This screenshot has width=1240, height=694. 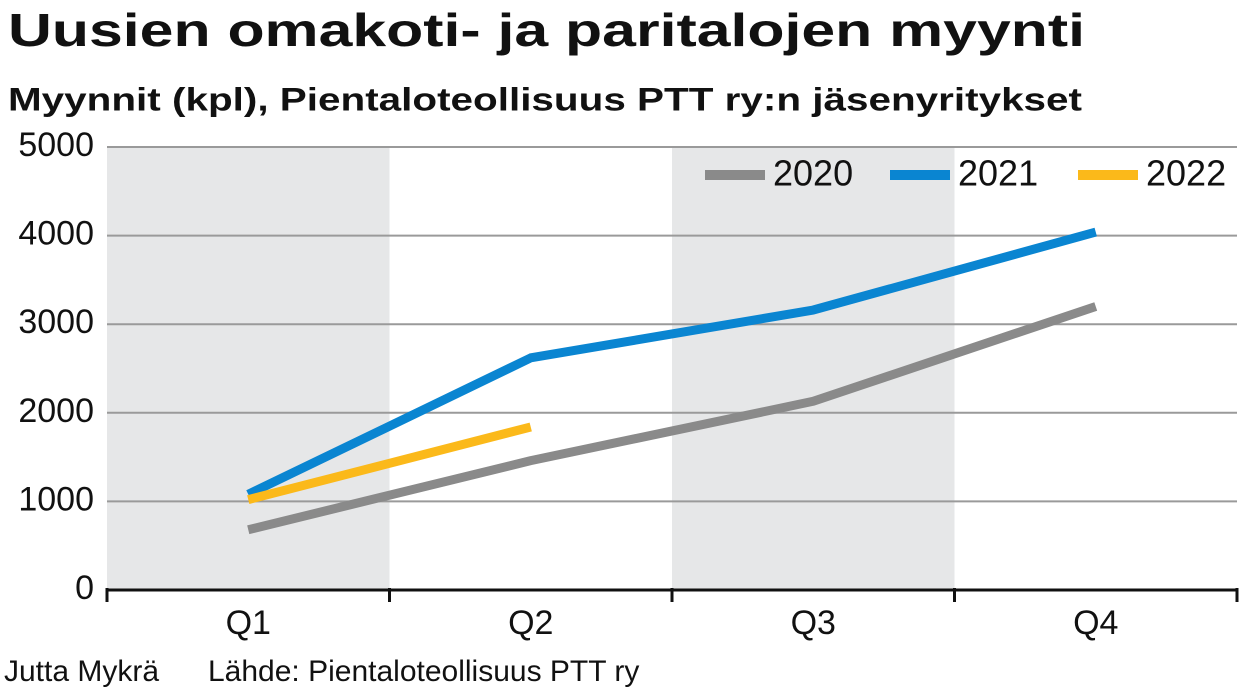 I want to click on legend-label: 2022, so click(x=1186, y=173).